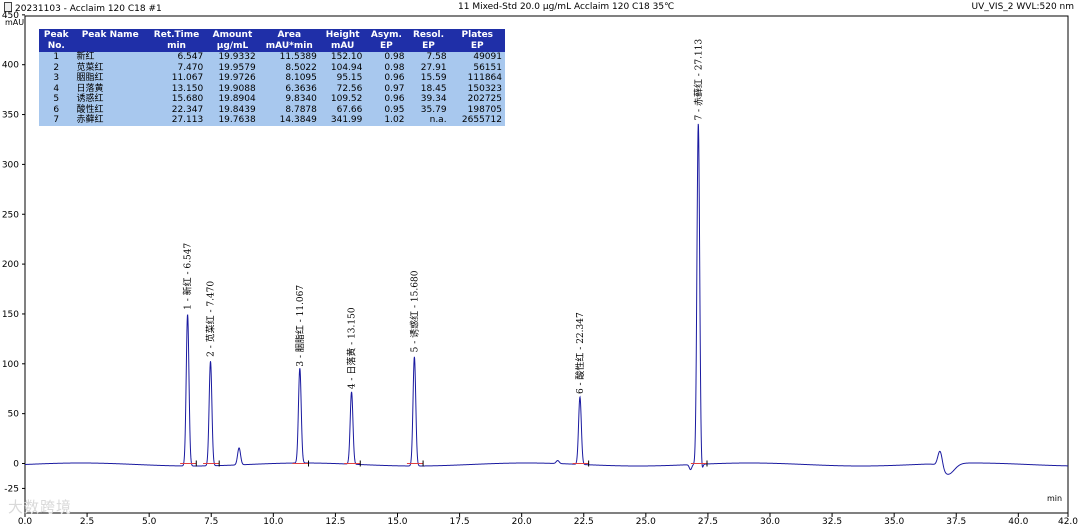 The height and width of the screenshot is (529, 1080). What do you see at coordinates (56, 57) in the screenshot?
I see `peak-table-cell: 1` at bounding box center [56, 57].